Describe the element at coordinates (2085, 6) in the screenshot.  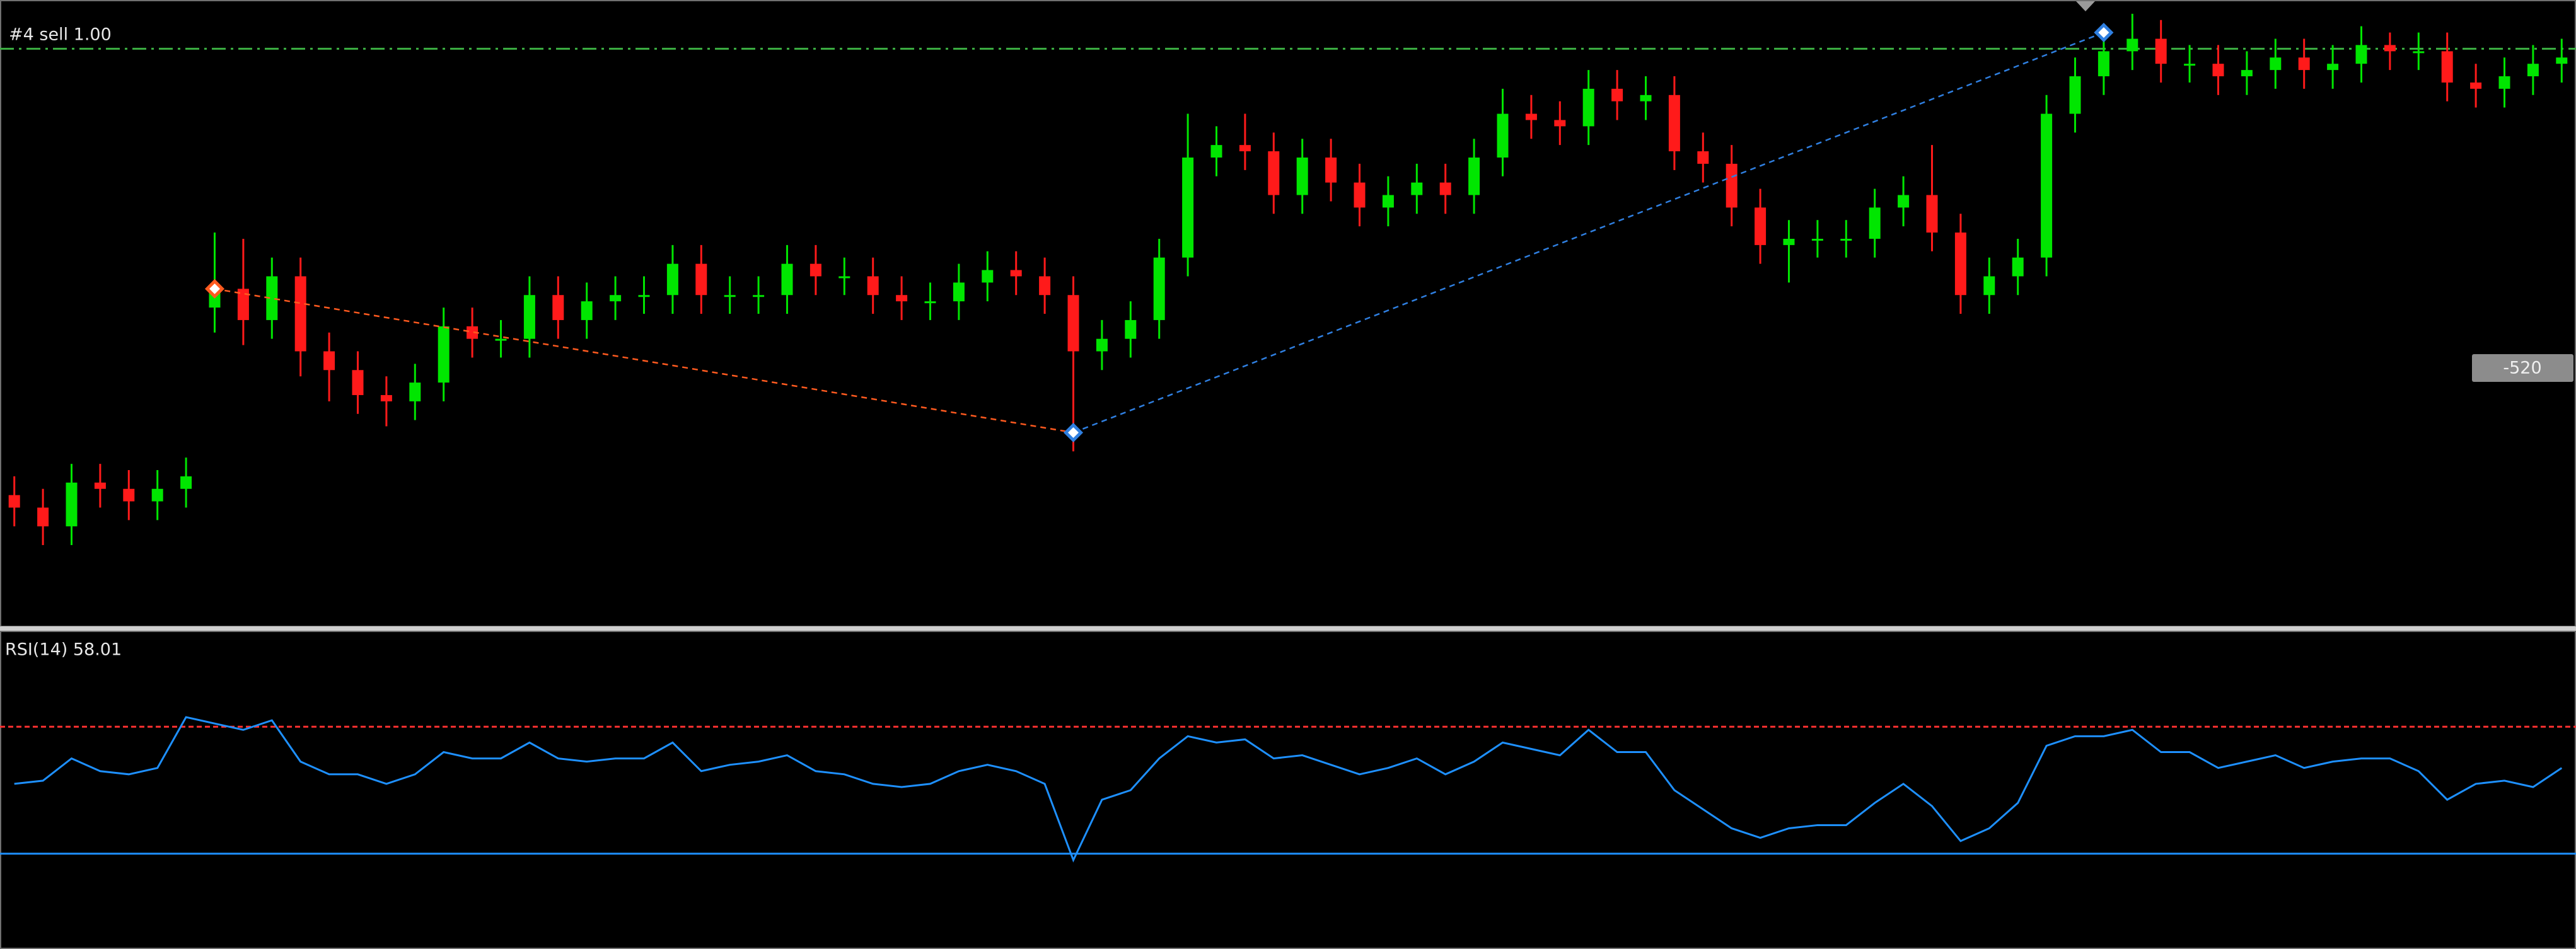
I see `scroll-marker` at that location.